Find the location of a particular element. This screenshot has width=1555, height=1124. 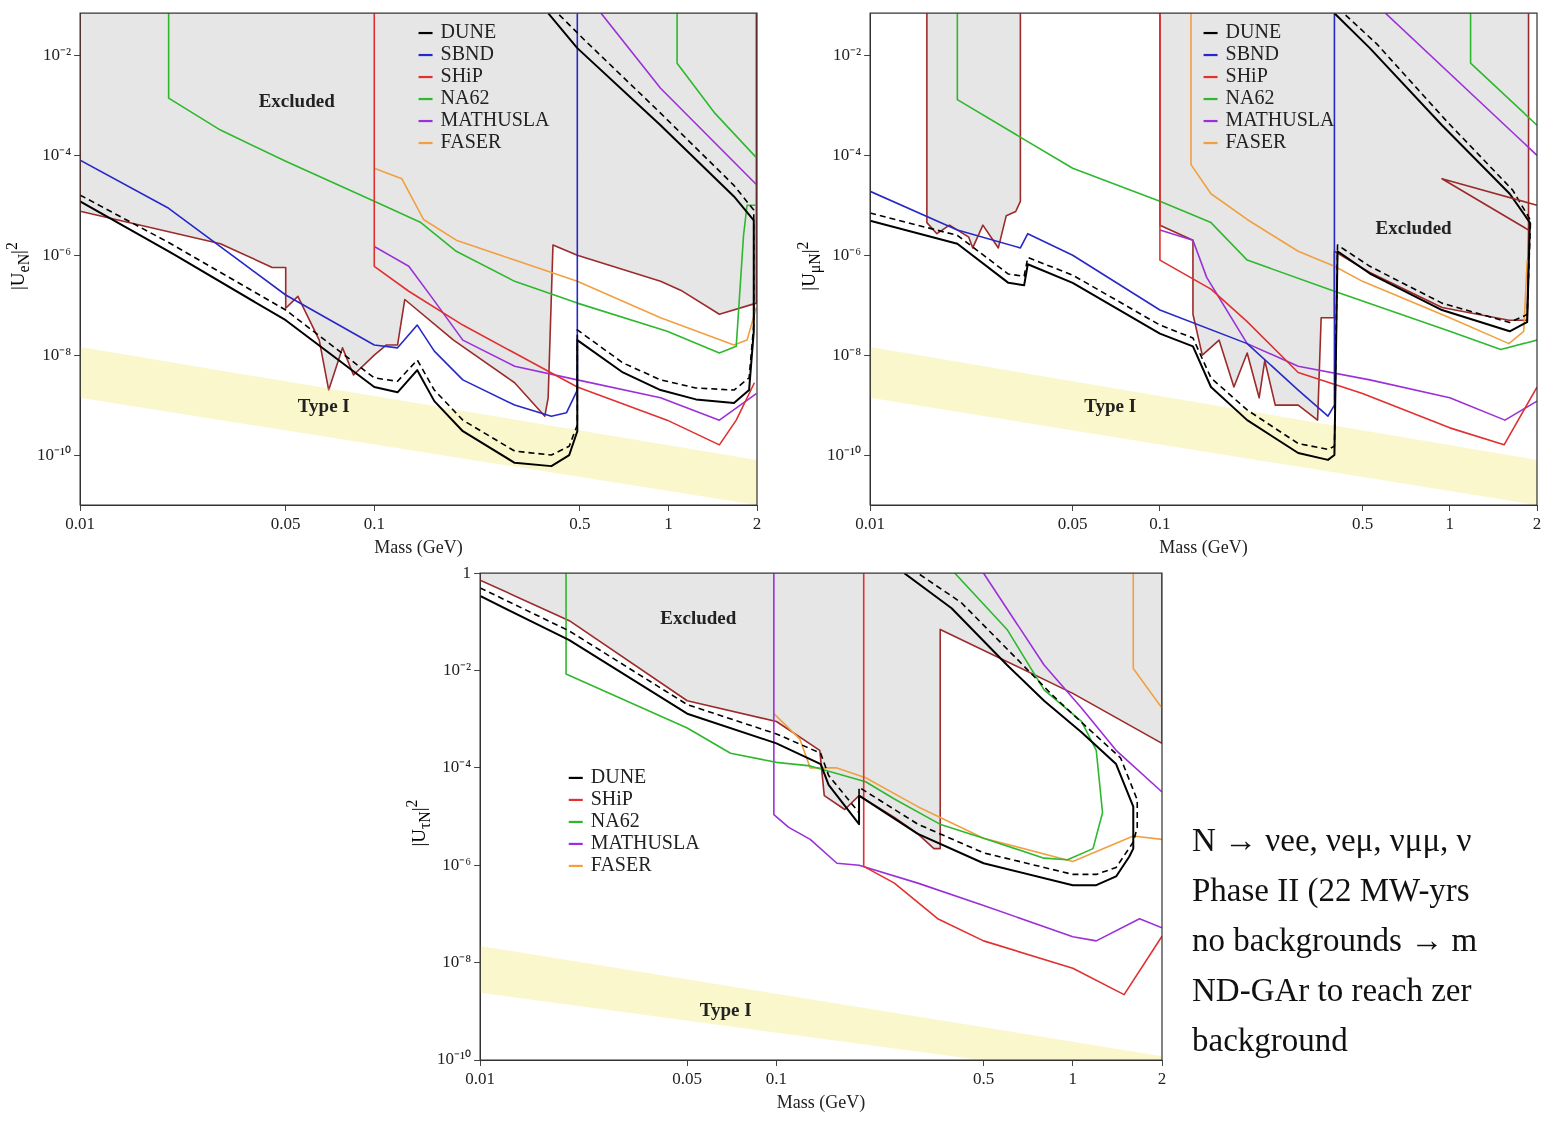

text: Phase II (22 MW-yrs is located at coordinates (1331, 890).